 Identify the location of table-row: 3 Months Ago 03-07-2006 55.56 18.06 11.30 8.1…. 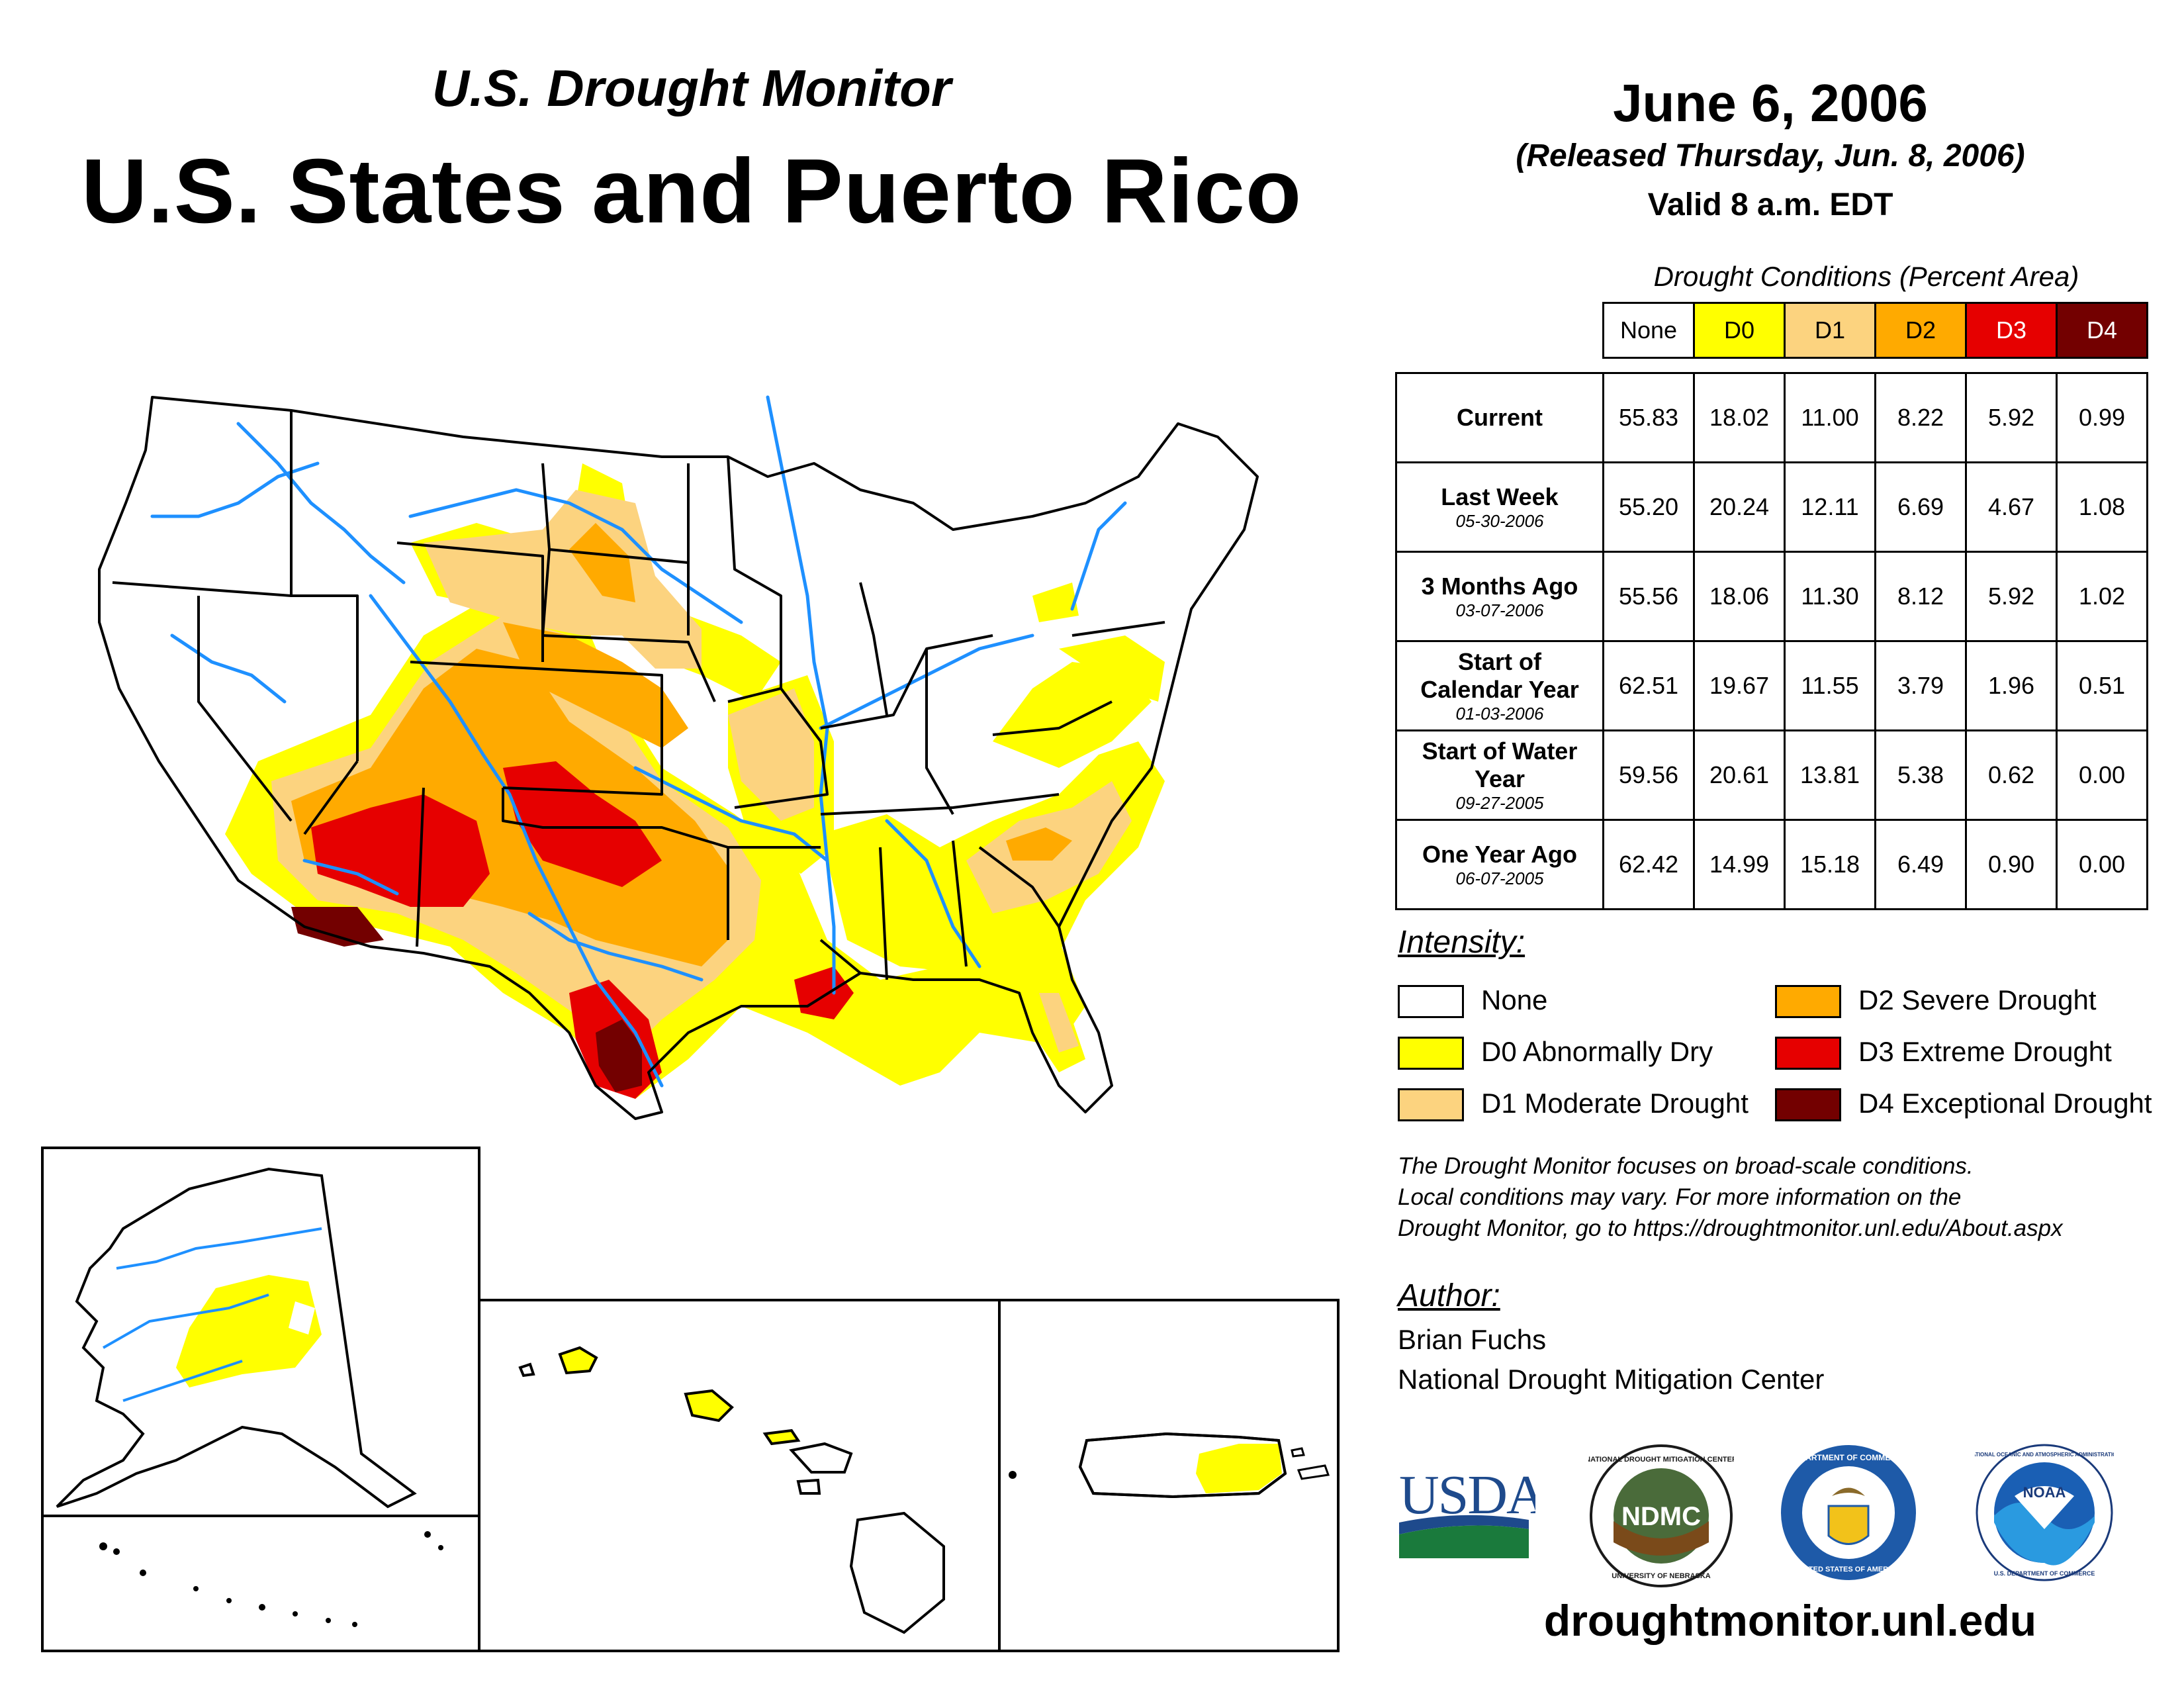
(1772, 596).